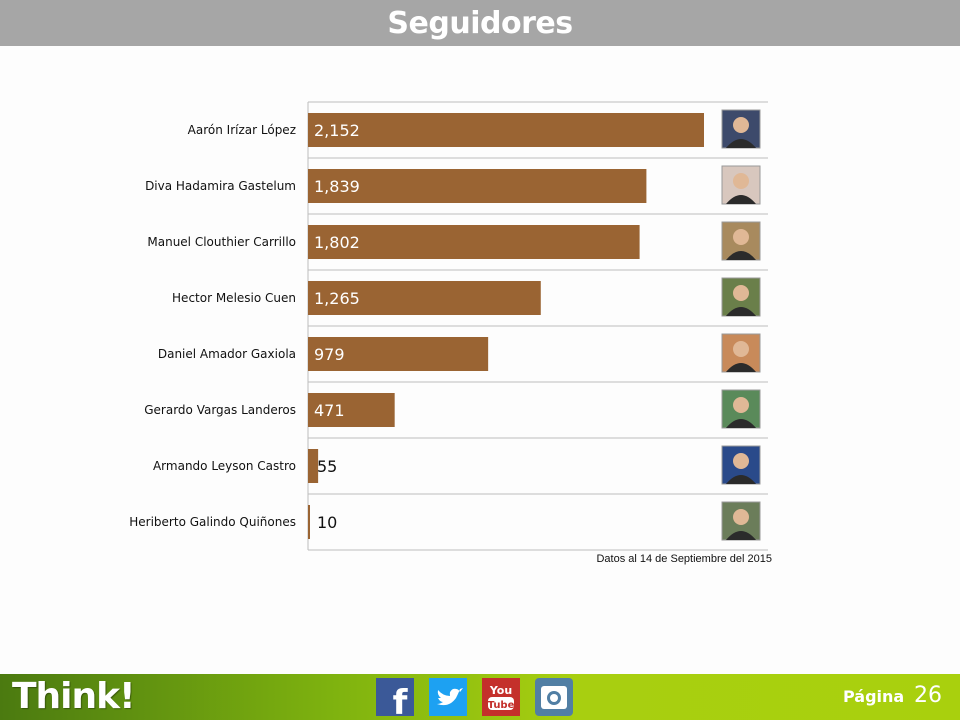  I want to click on facebook-icon: f, so click(395, 699).